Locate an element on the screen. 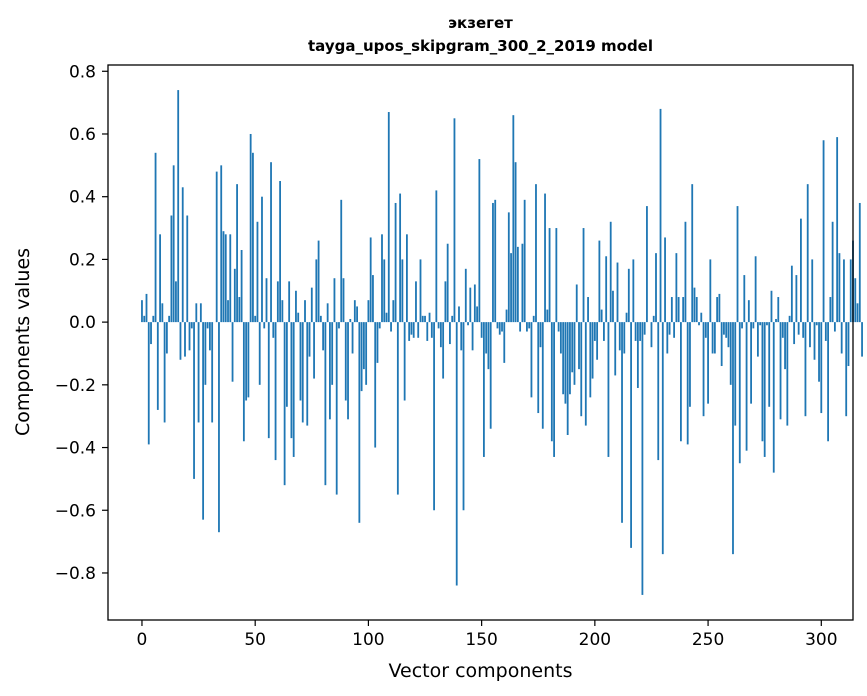  x-tick-label: 150 is located at coordinates (481, 640).